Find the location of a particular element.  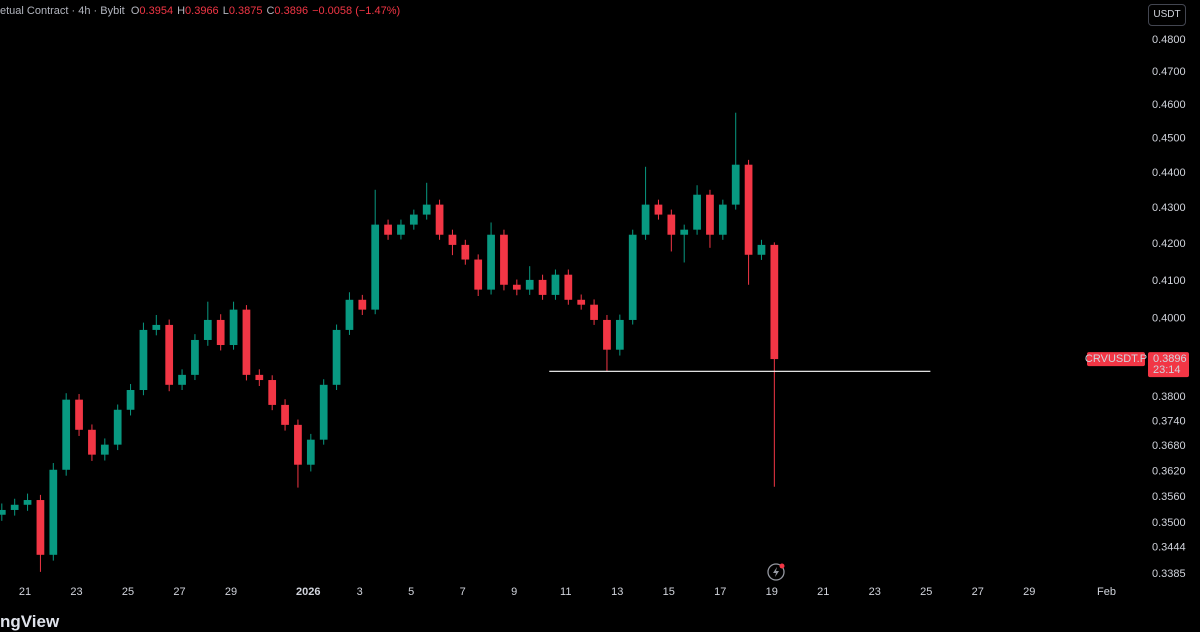

x-tick-label: 7 is located at coordinates (463, 592).